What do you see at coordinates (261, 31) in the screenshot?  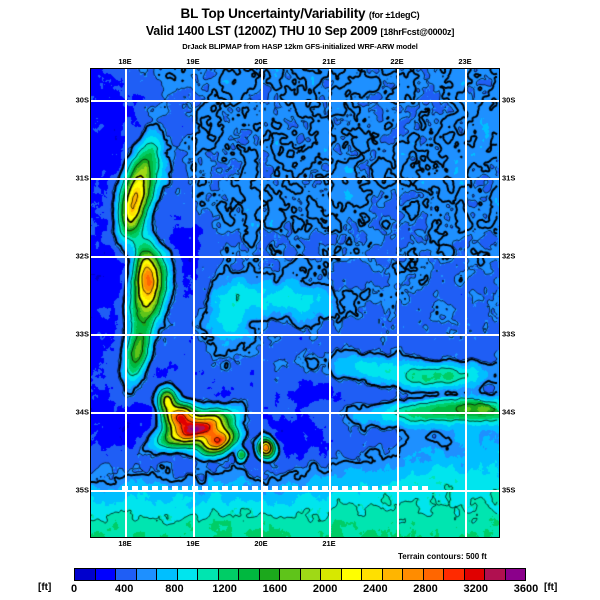 I see `valid-time-main: Valid 1400 LST (1200Z) THU 10 Sep 2009` at bounding box center [261, 31].